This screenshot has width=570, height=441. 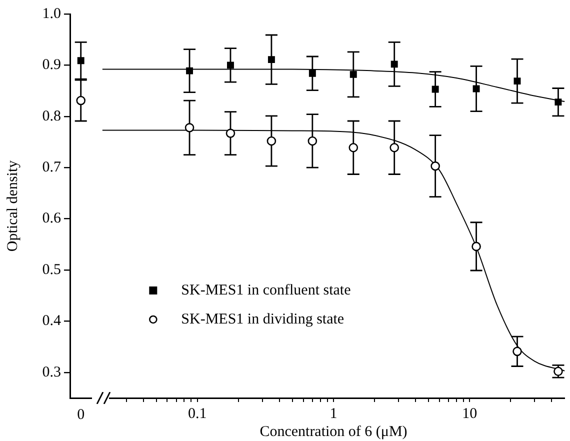 I want to click on x-tick-label: 10, so click(x=470, y=414).